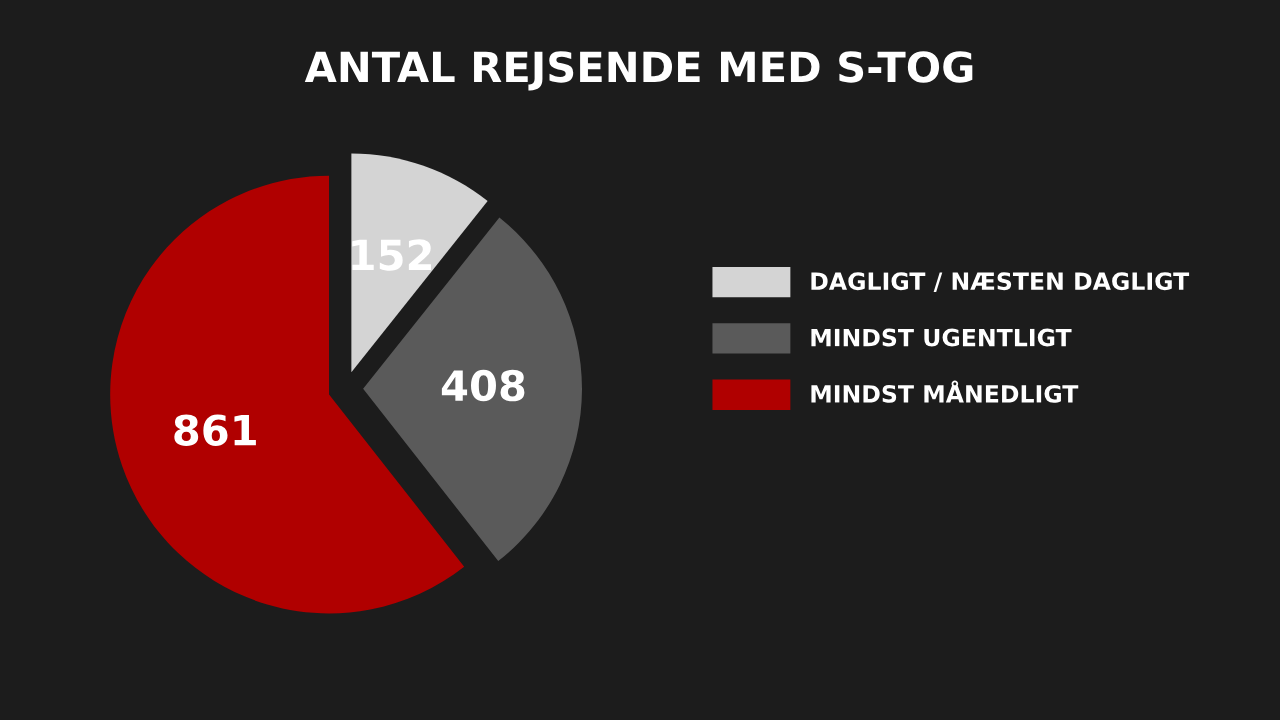 Image resolution: width=1280 pixels, height=720 pixels. I want to click on legend-label: MINDST UGENTLIGT, so click(941, 337).